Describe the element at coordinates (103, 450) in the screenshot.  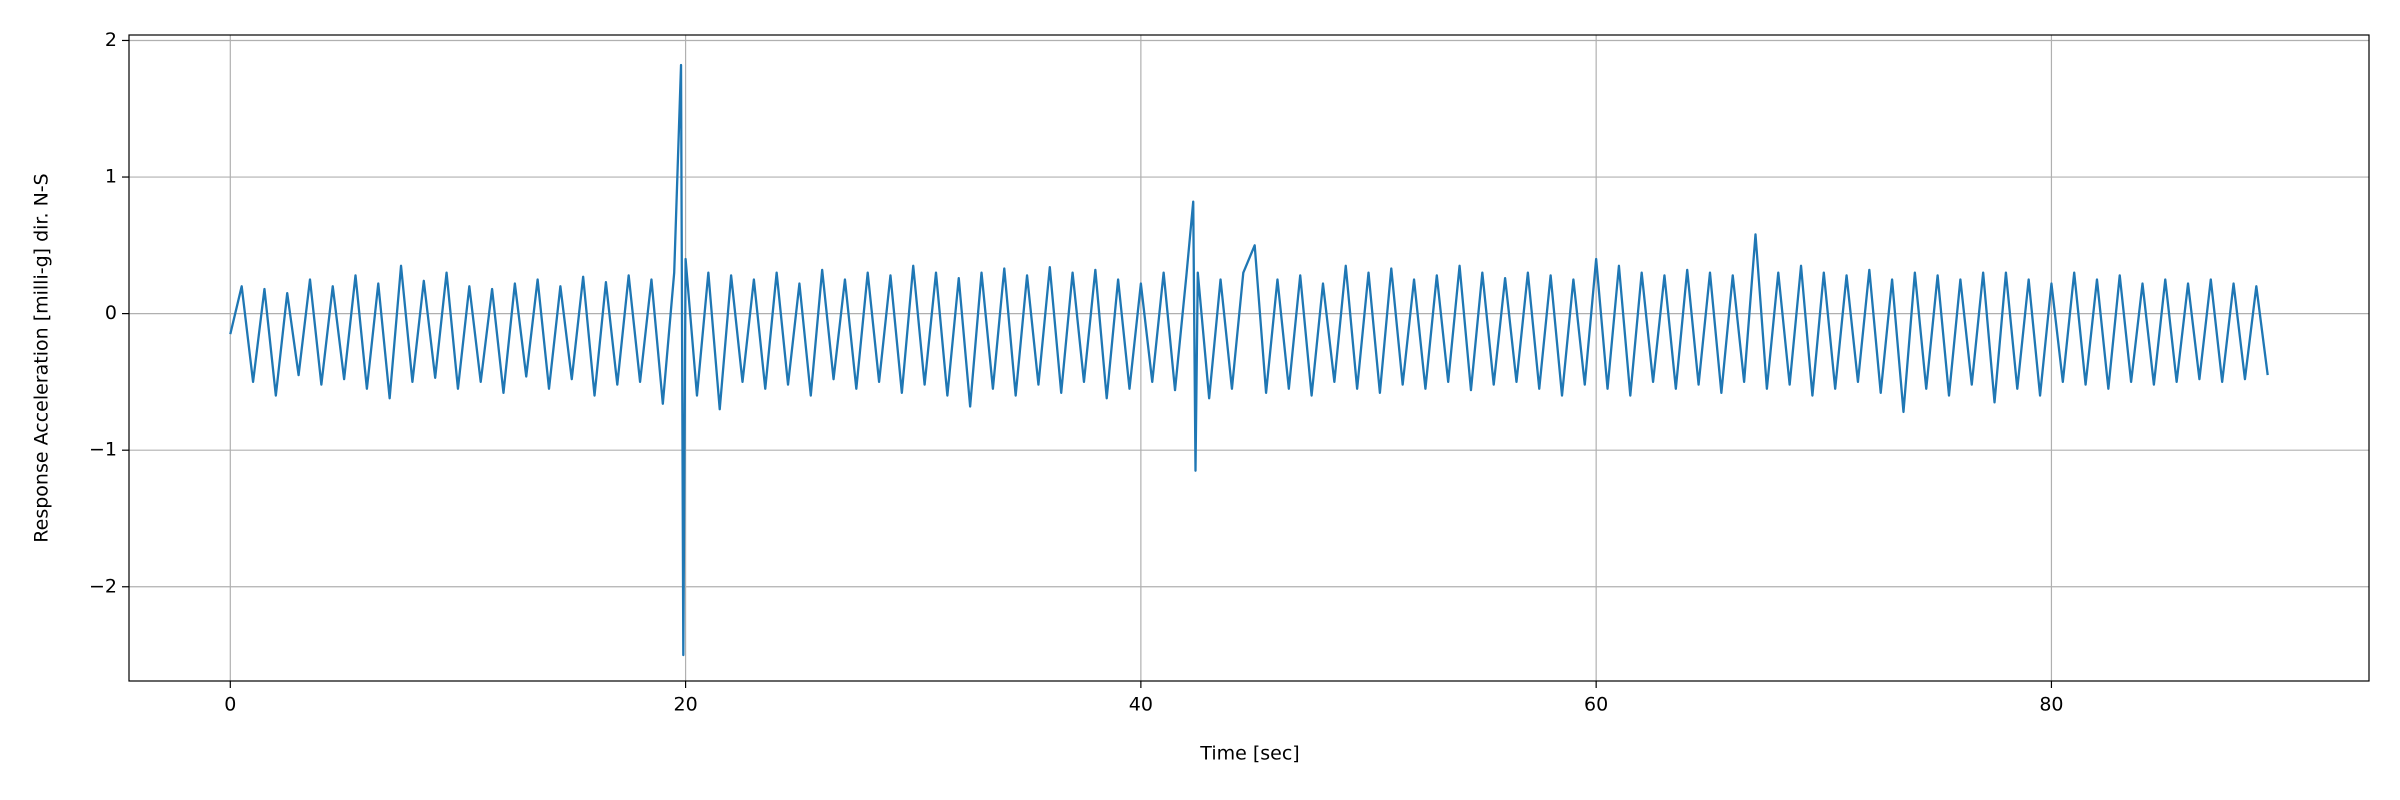
I see `y-tick-label: −1` at that location.